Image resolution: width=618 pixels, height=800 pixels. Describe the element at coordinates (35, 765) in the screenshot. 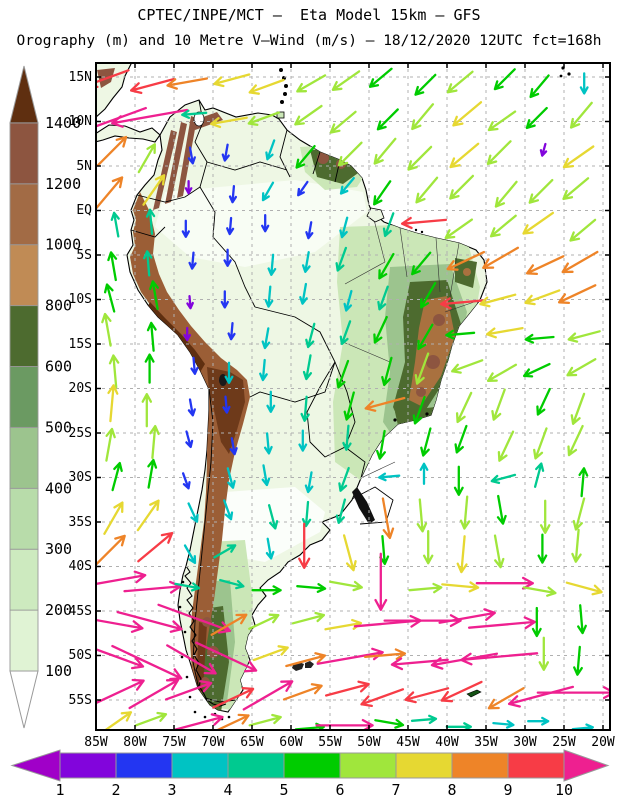

I see `wind-below-min-arrow` at that location.